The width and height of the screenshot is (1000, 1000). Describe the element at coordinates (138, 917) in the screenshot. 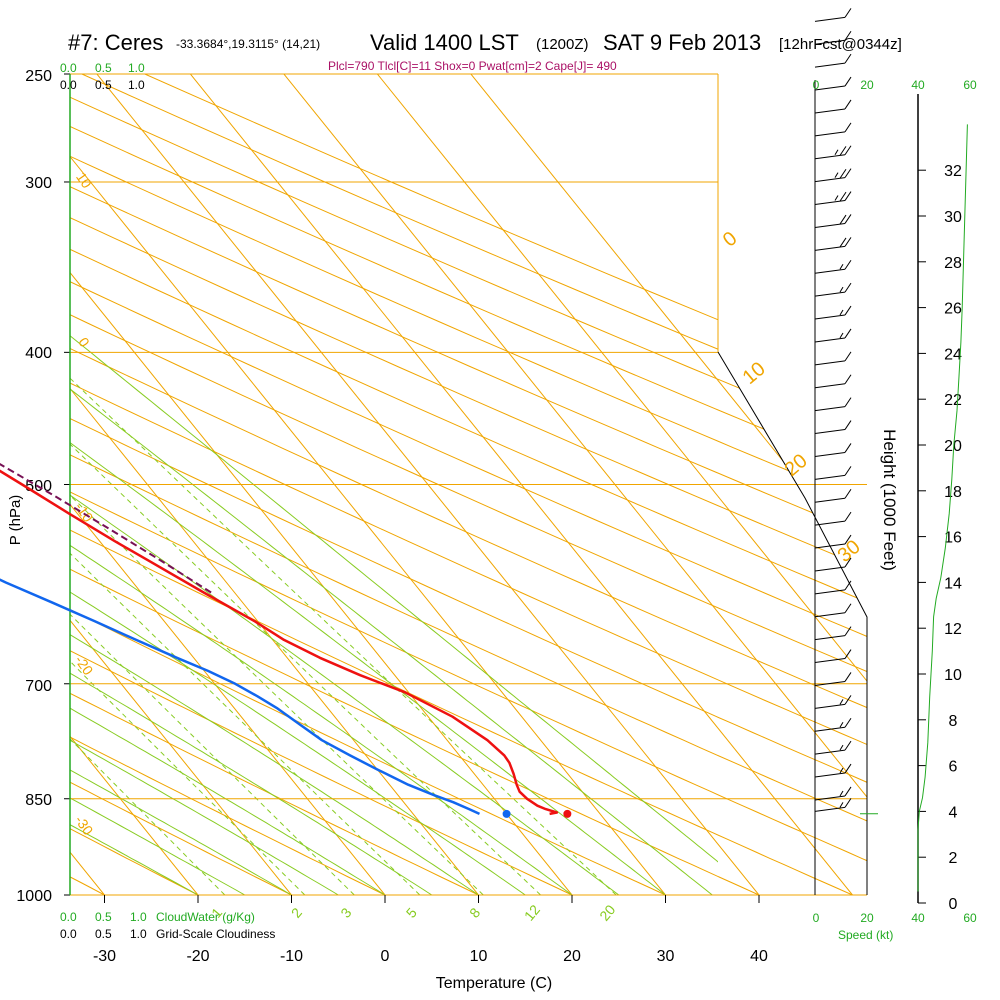

I see `cloud-bottom-green-2: 1.0` at that location.